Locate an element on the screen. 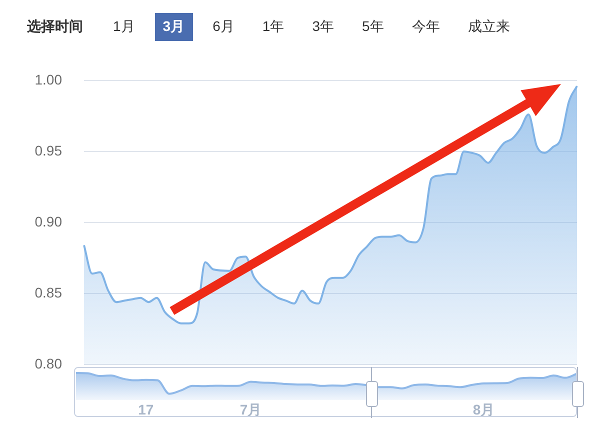 Image resolution: width=595 pixels, height=434 pixels. text: 6月 is located at coordinates (224, 26).